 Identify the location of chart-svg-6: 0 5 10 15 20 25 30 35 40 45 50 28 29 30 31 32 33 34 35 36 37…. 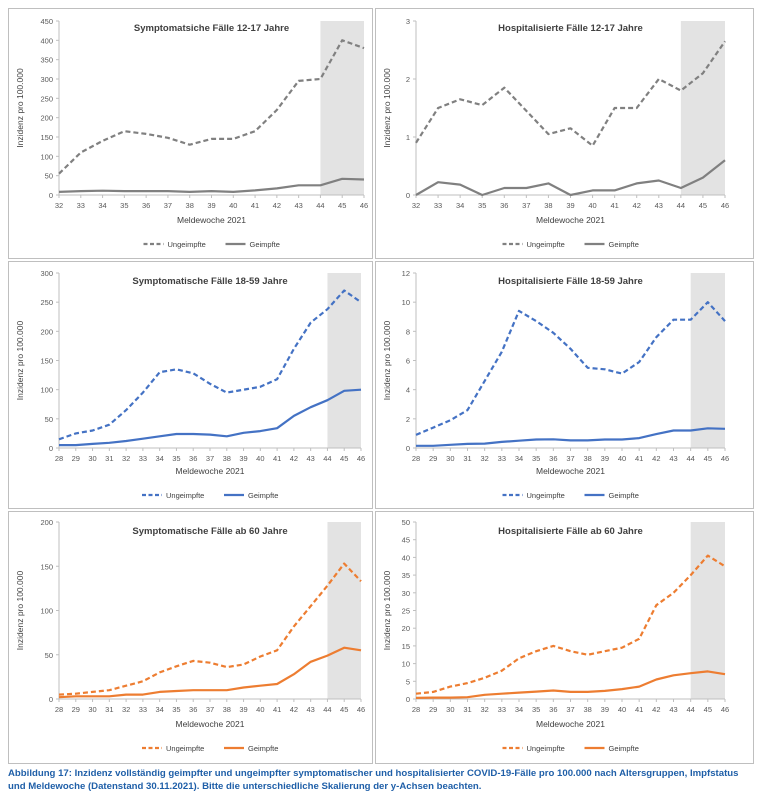
(555, 635).